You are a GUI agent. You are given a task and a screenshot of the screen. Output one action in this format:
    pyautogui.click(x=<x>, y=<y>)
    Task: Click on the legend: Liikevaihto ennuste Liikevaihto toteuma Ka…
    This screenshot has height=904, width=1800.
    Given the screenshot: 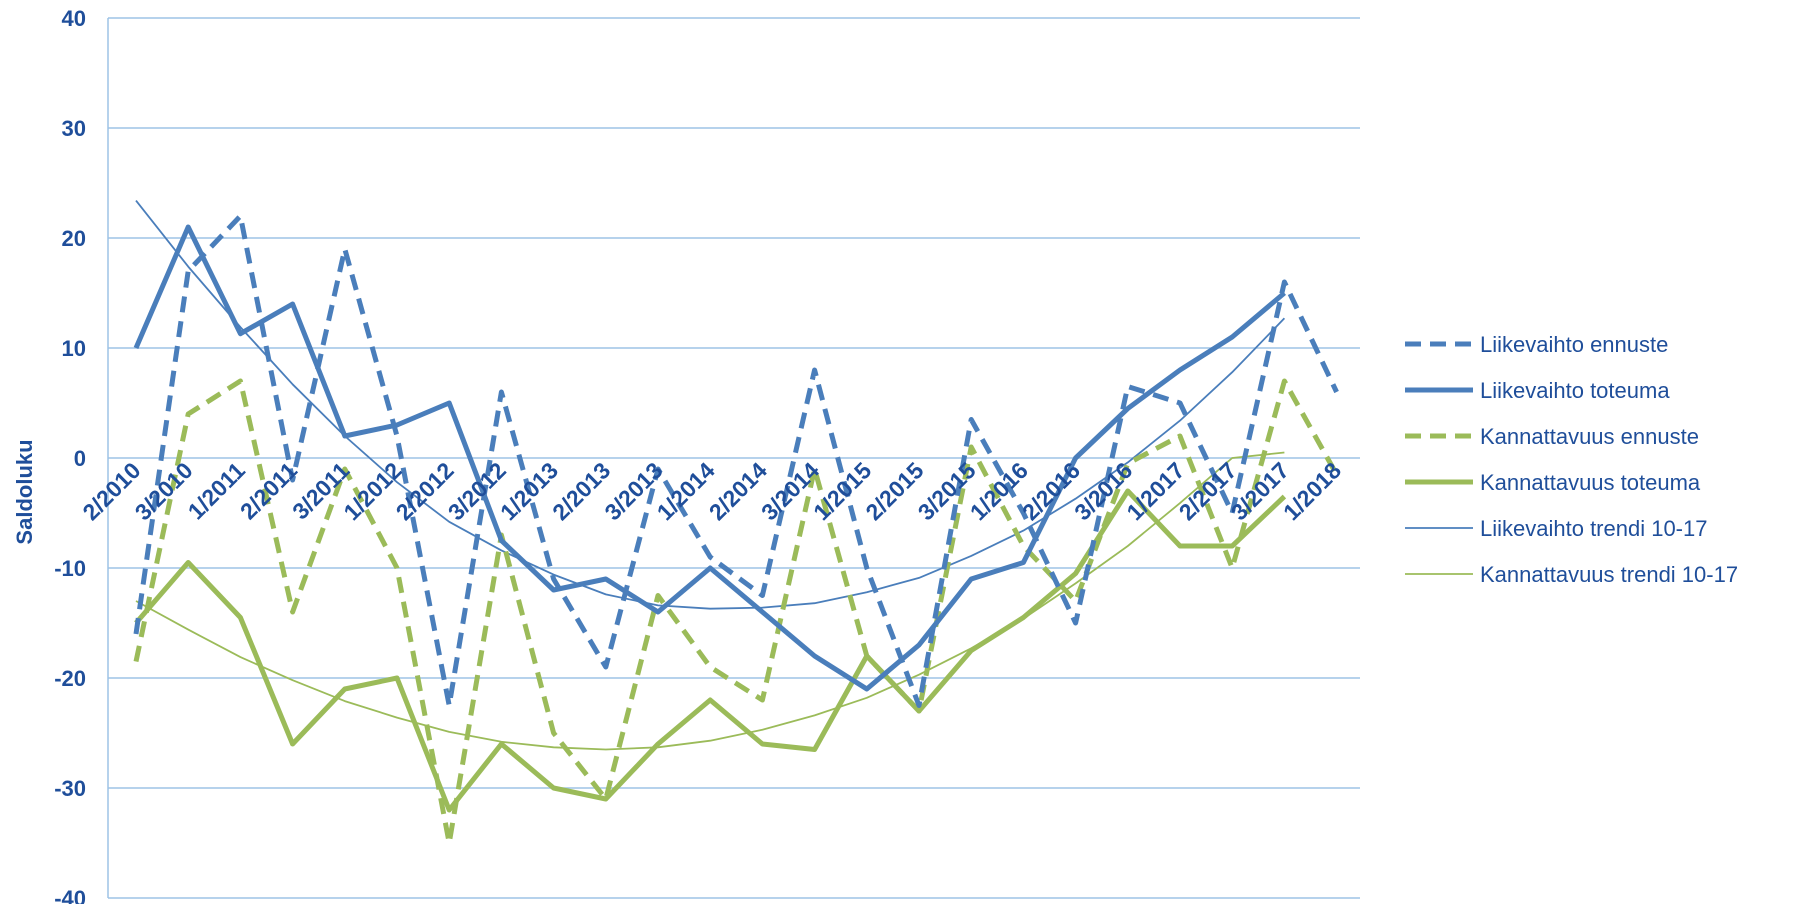 What is the action you would take?
    pyautogui.click(x=1571, y=459)
    